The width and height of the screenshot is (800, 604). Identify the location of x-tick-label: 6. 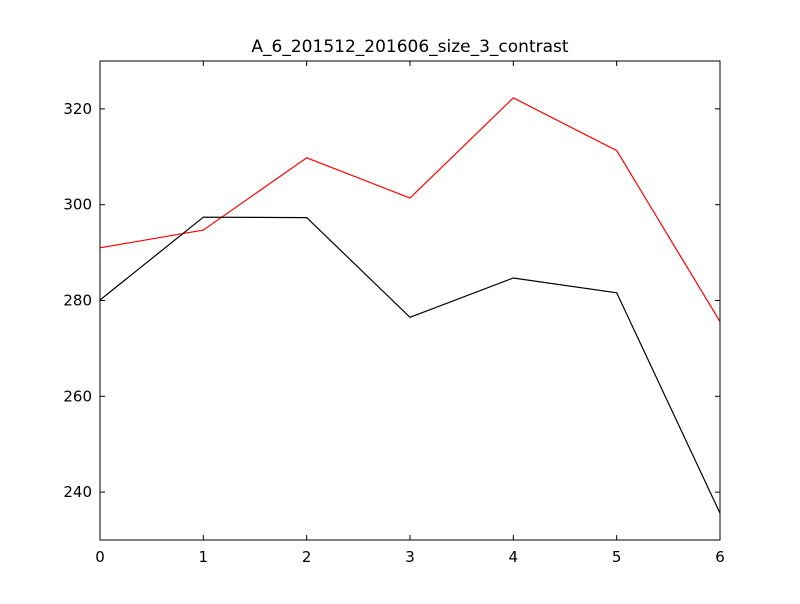
(720, 557).